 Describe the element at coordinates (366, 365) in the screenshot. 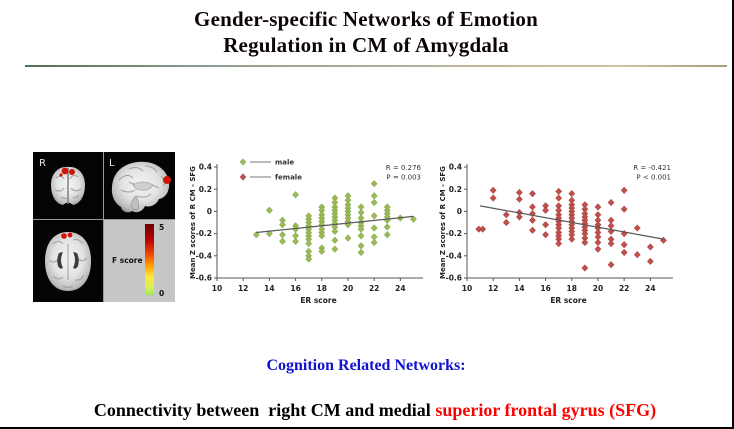

I see `footer-heading-text: Cognition Related Networks:` at that location.